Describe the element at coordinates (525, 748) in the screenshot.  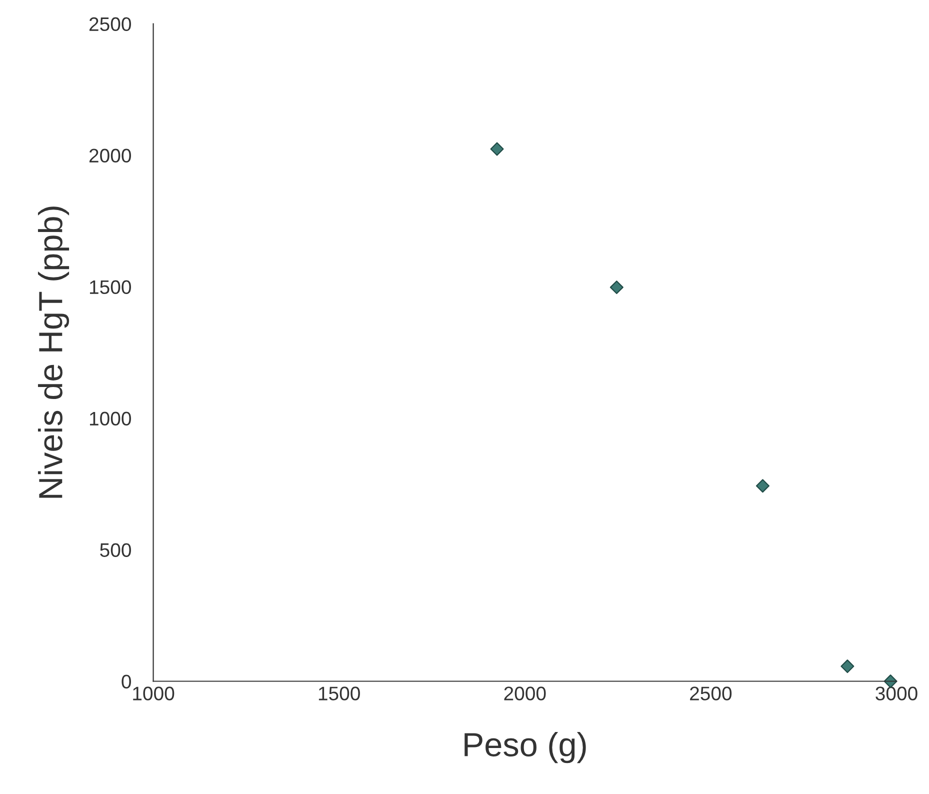
I see `x-axis-title: Peso (g)` at that location.